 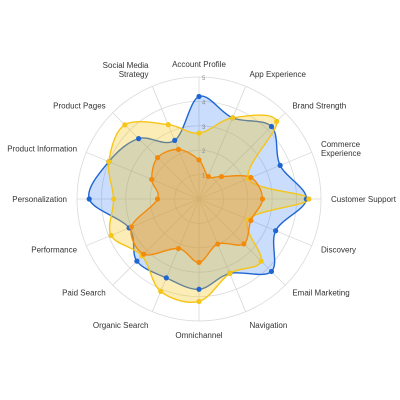 What do you see at coordinates (204, 79) in the screenshot?
I see `tick-label: 5` at bounding box center [204, 79].